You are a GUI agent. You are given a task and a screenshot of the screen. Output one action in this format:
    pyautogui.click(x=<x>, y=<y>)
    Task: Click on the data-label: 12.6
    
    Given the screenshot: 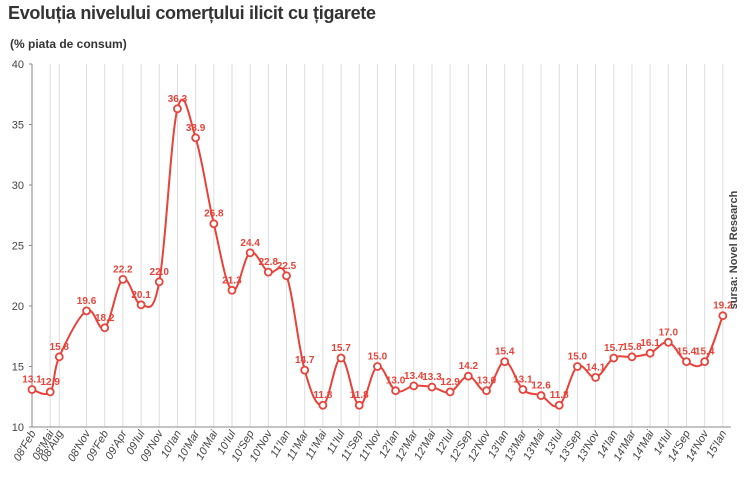 What is the action you would take?
    pyautogui.click(x=541, y=386)
    